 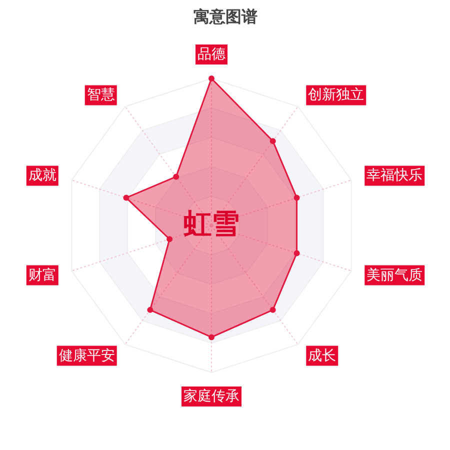 What do you see at coordinates (212, 396) in the screenshot?
I see `spoke-label: 家庭传承` at bounding box center [212, 396].